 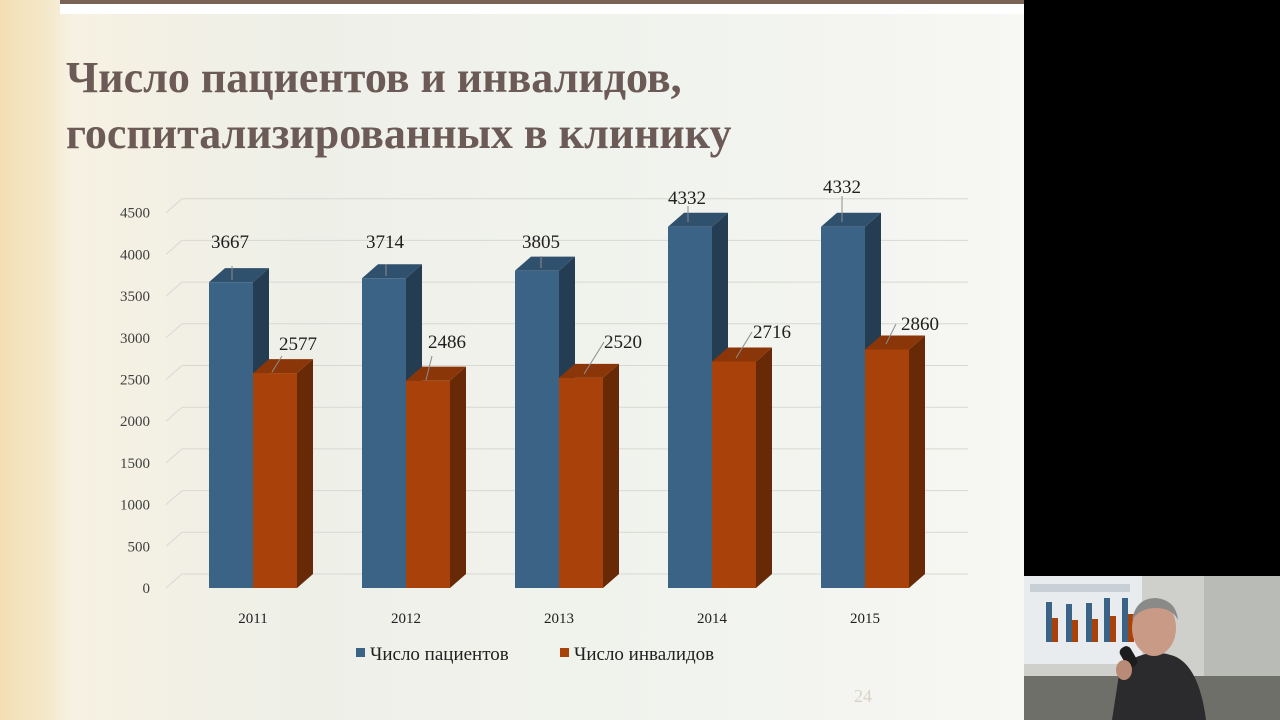 What do you see at coordinates (135, 255) in the screenshot?
I see `y-tick-label: 4000` at bounding box center [135, 255].